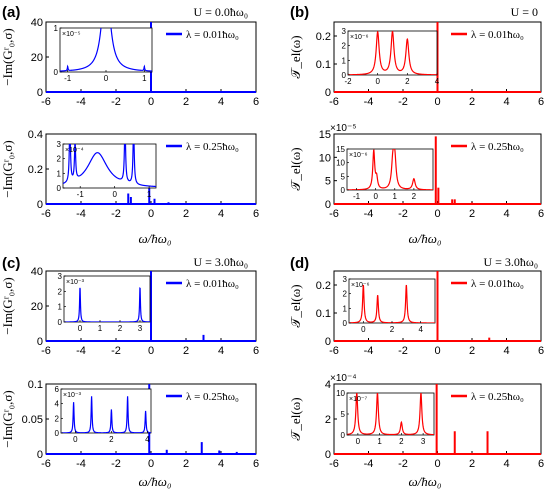 The image size is (550, 496). What do you see at coordinates (328, 182) in the screenshot?
I see `y-tick-label: 5` at bounding box center [328, 182].